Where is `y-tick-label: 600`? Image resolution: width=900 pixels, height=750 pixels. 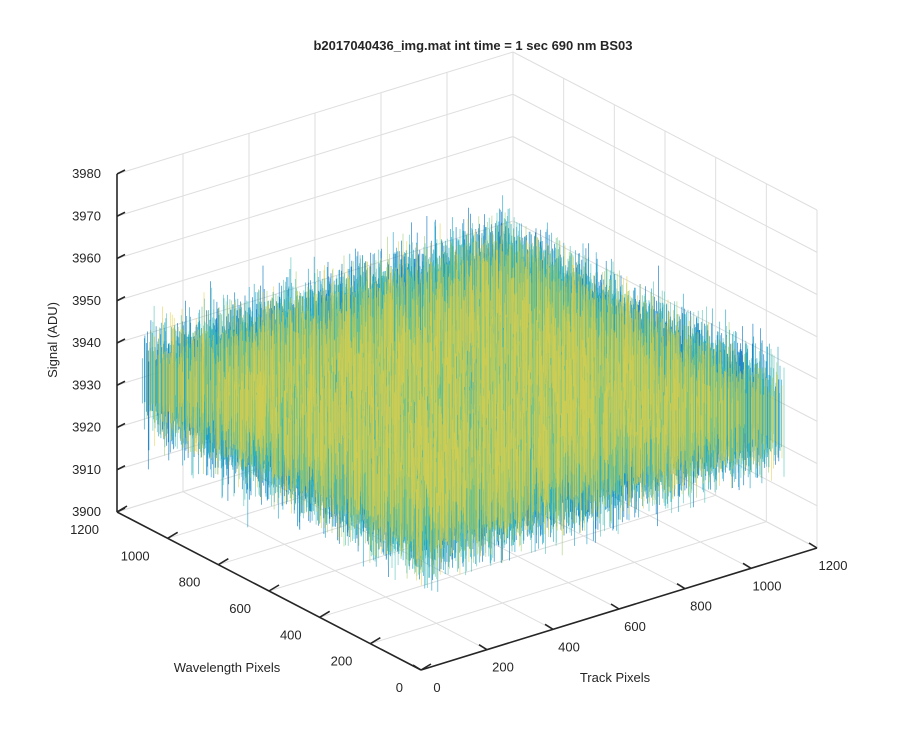 y-tick-label: 600 is located at coordinates (240, 608).